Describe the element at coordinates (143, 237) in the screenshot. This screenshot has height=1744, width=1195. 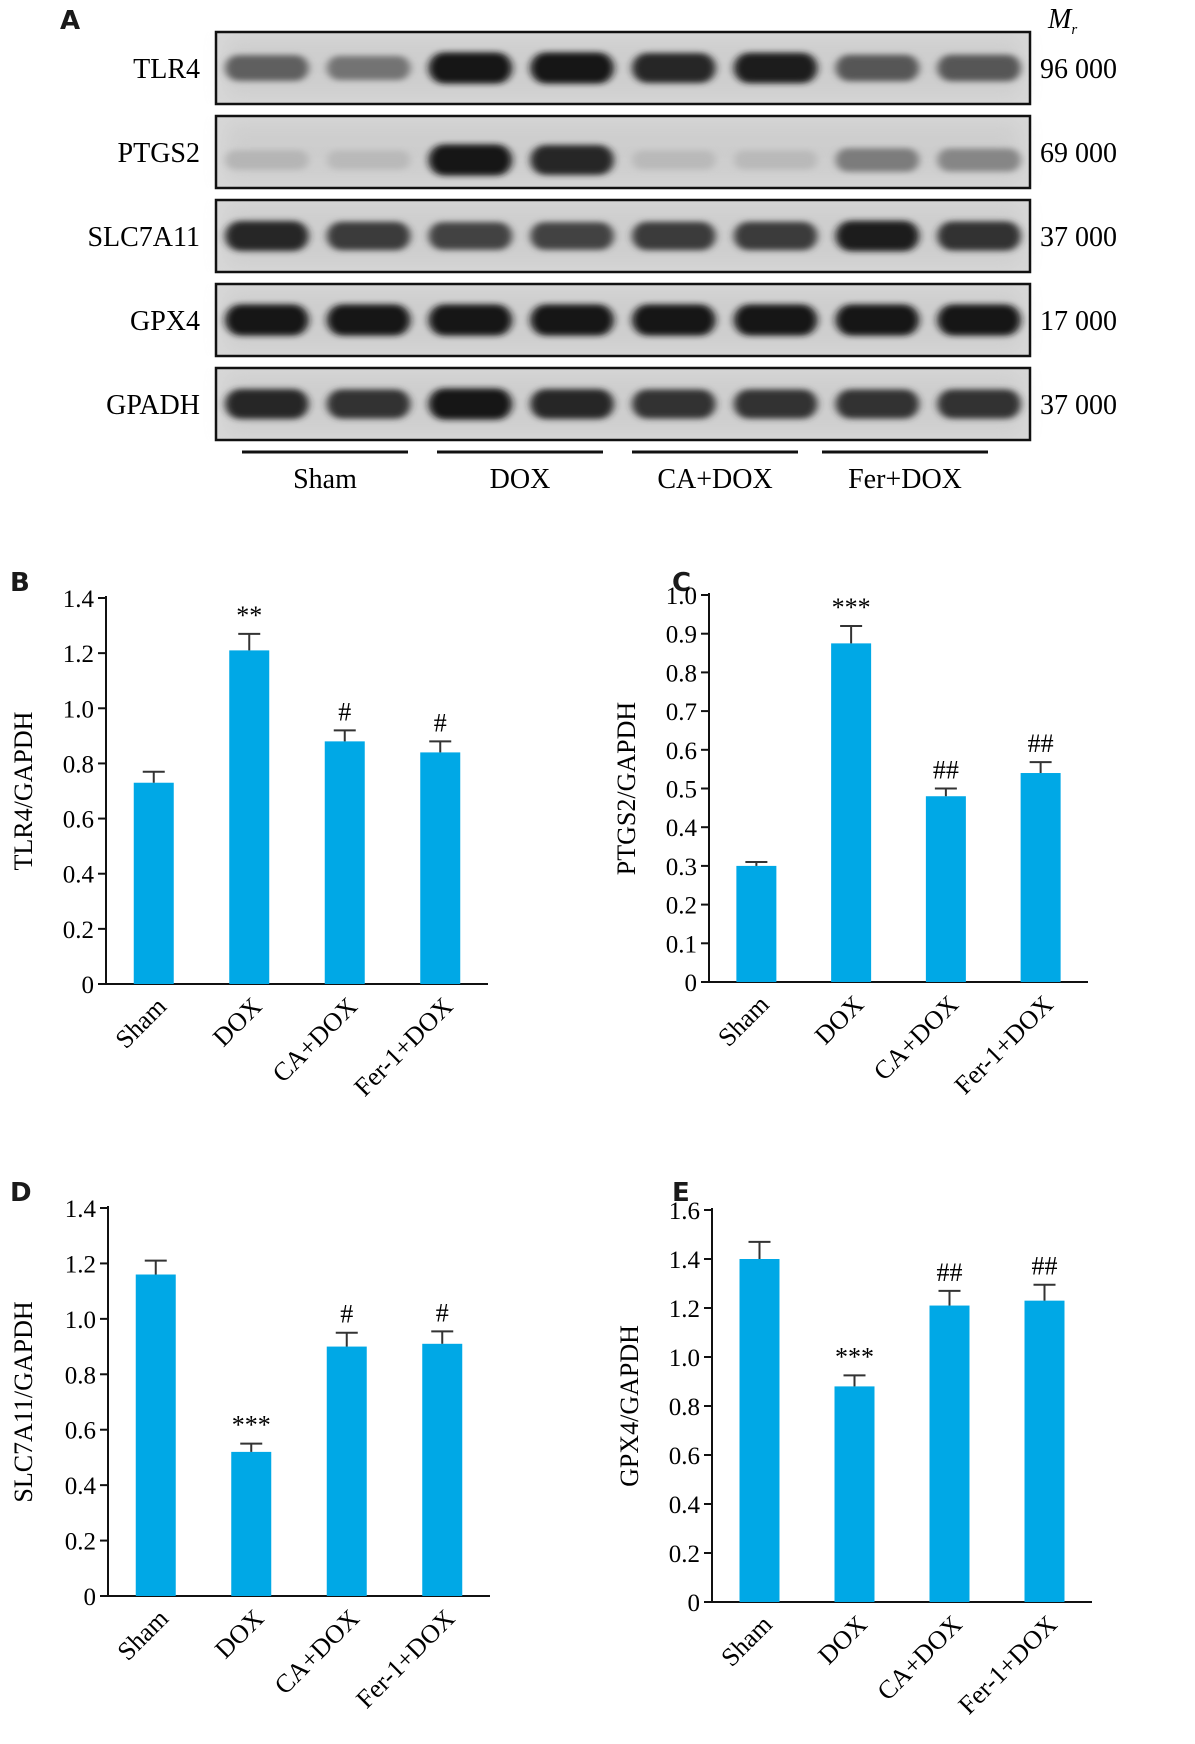
I see `blot-row-label: SLC7A11` at that location.